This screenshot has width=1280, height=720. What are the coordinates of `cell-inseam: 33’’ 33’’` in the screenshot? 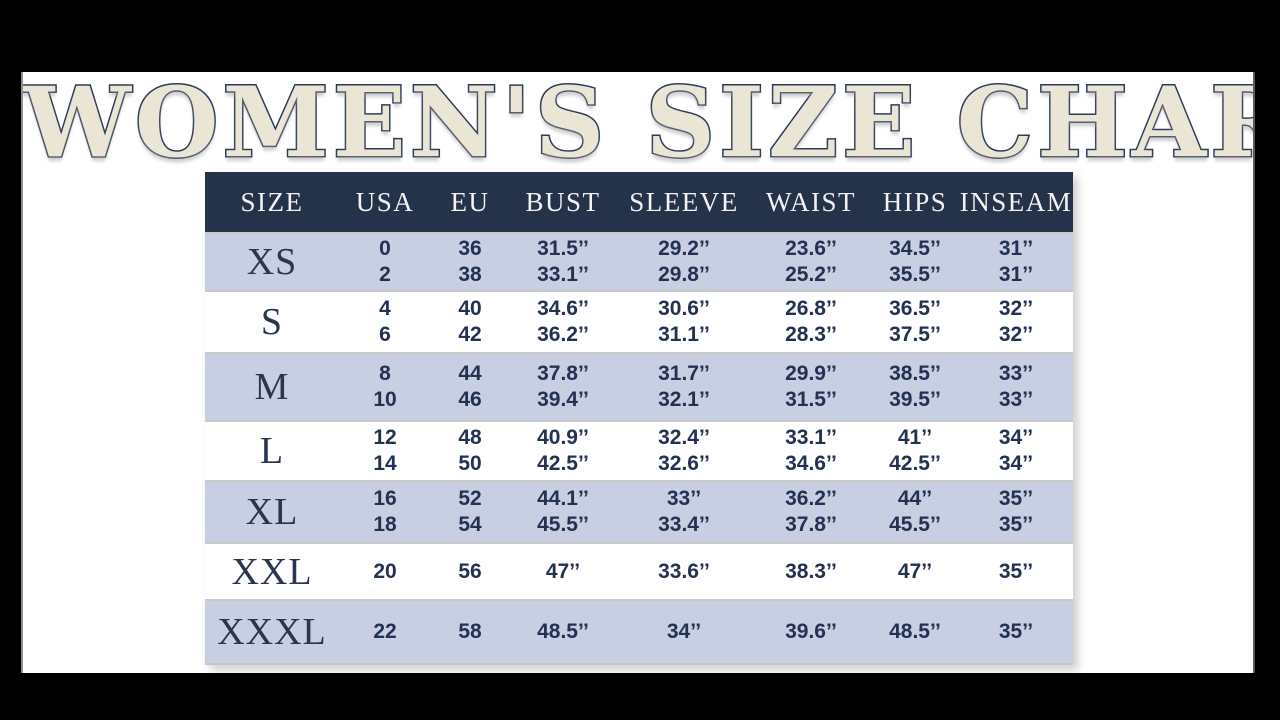 It's located at (1016, 387).